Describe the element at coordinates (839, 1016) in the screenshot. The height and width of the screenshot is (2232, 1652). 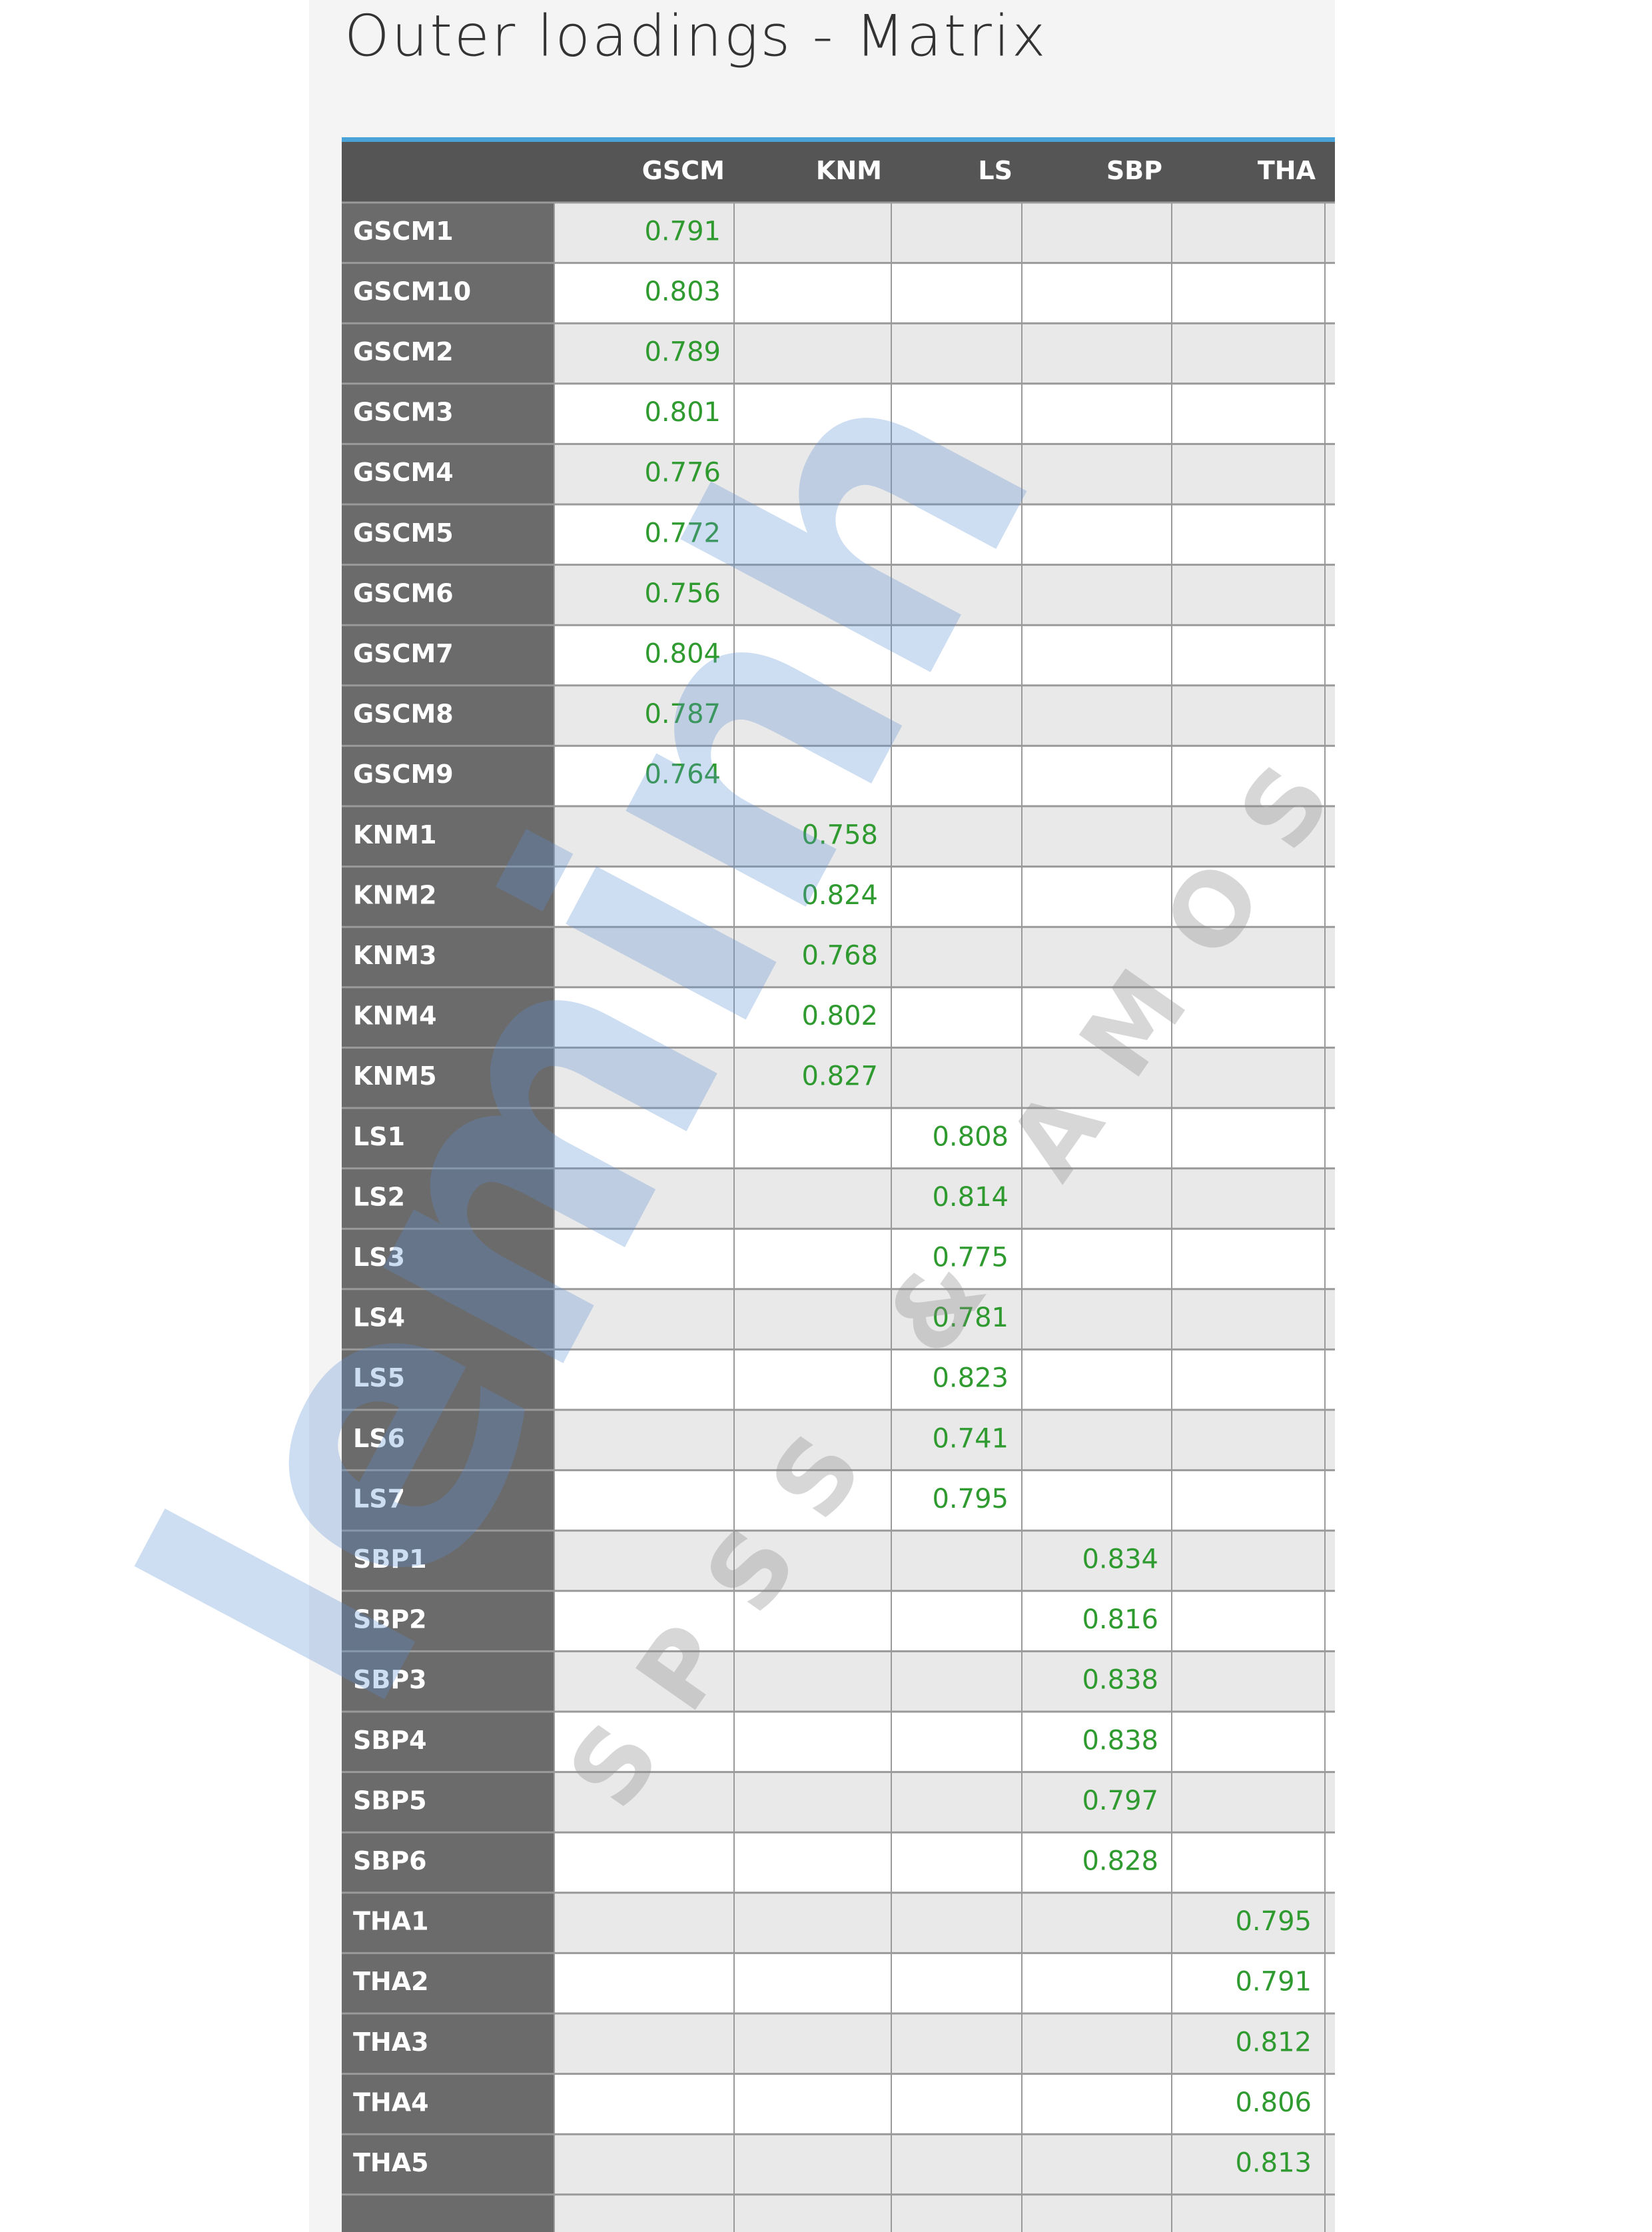
I see `loading-value: 0.802` at that location.